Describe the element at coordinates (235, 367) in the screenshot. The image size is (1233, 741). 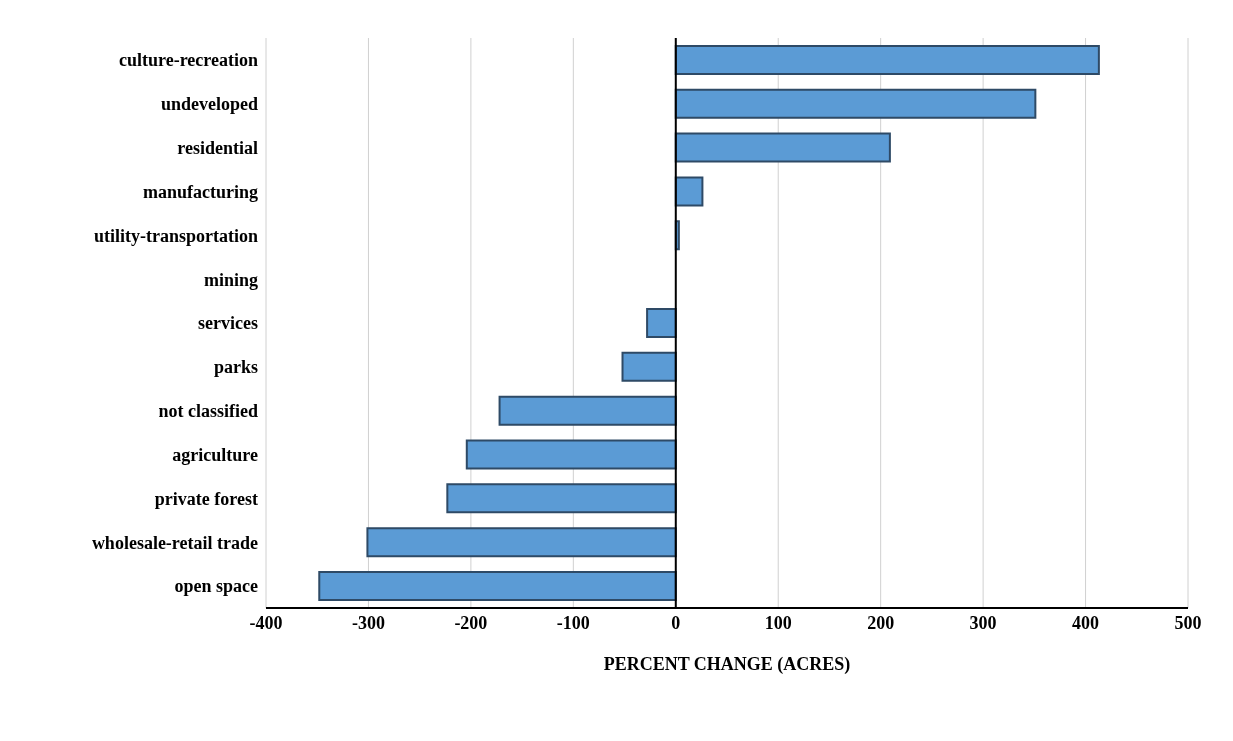
I see `y-tick-label: parks` at that location.